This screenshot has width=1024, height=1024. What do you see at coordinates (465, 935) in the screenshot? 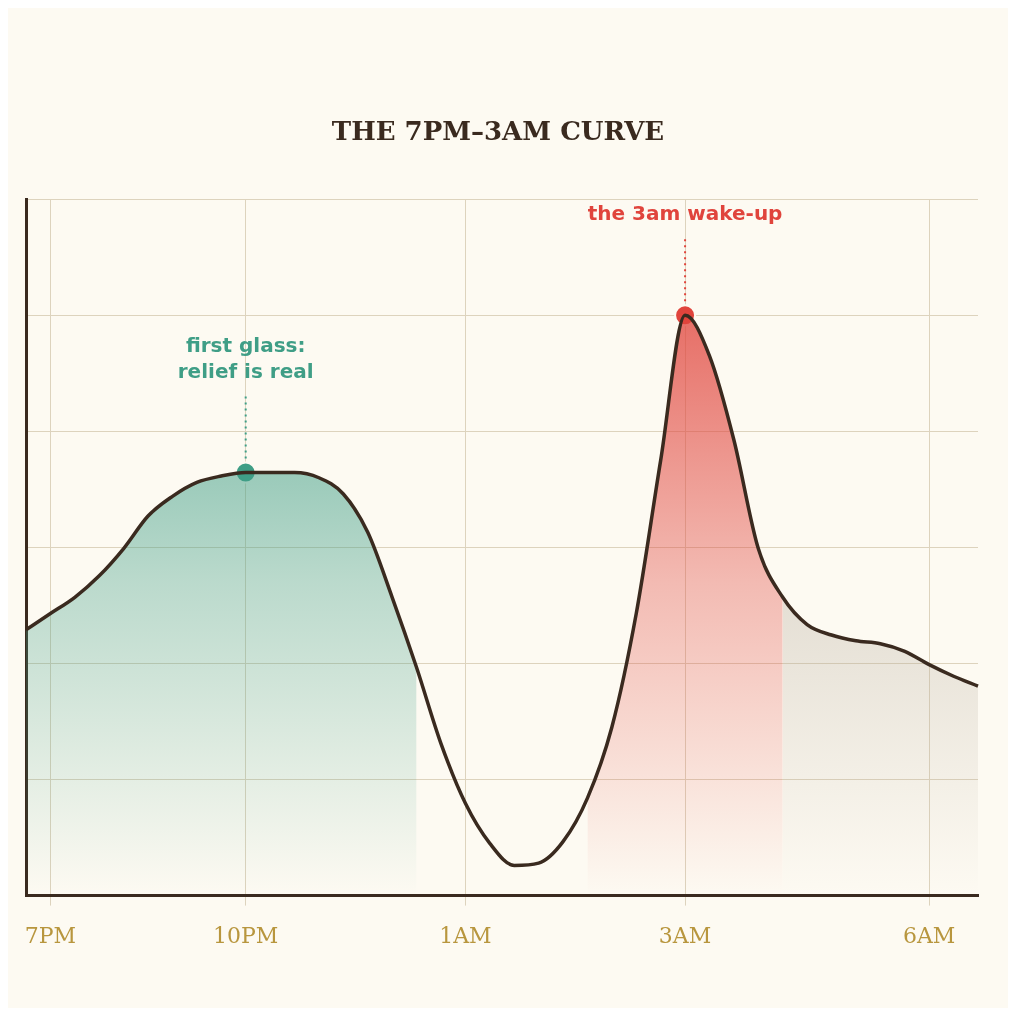
I see `x-tick-label: 1AM` at bounding box center [465, 935].